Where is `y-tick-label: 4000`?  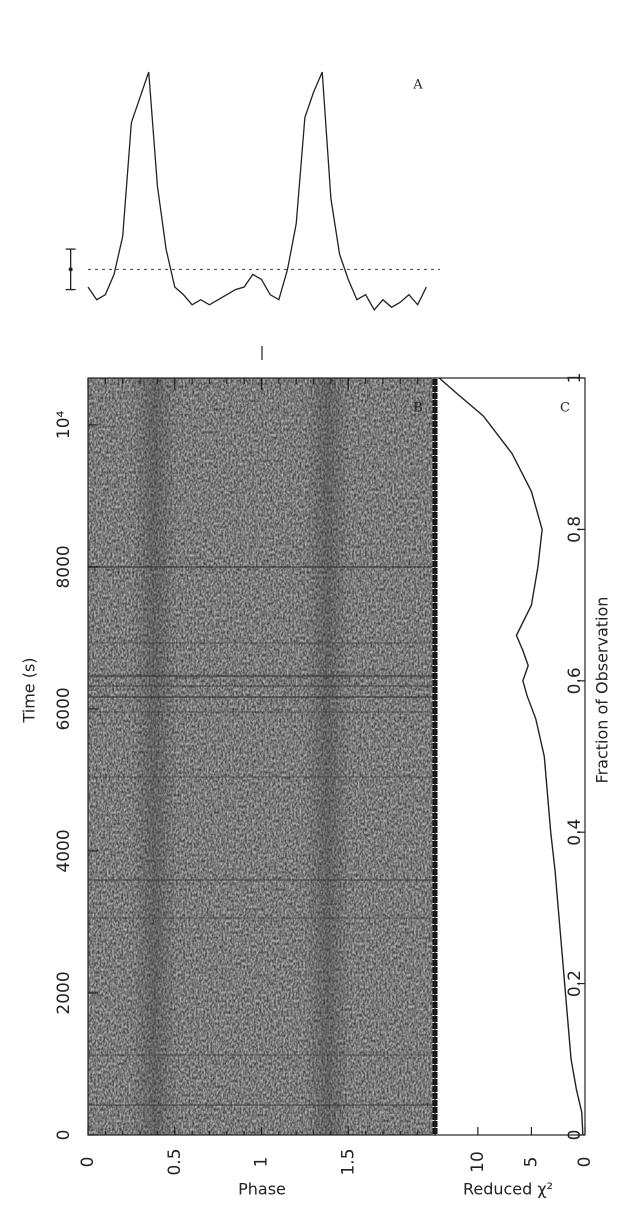 y-tick-label: 4000 is located at coordinates (64, 850).